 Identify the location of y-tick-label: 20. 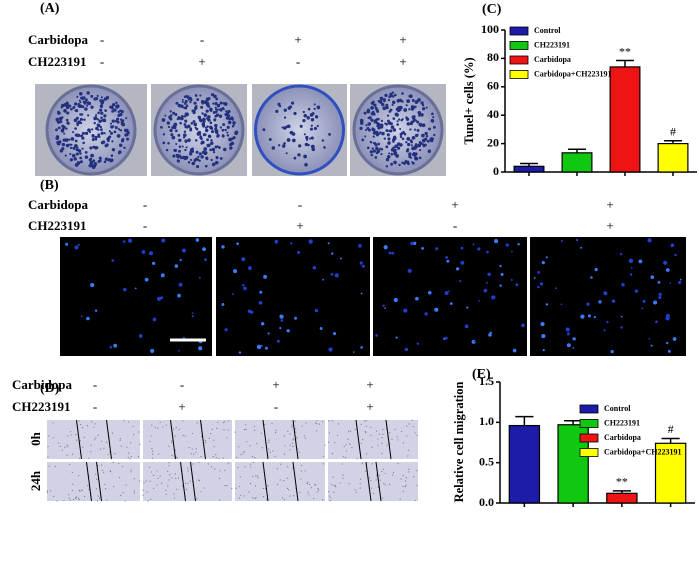
(493, 142).